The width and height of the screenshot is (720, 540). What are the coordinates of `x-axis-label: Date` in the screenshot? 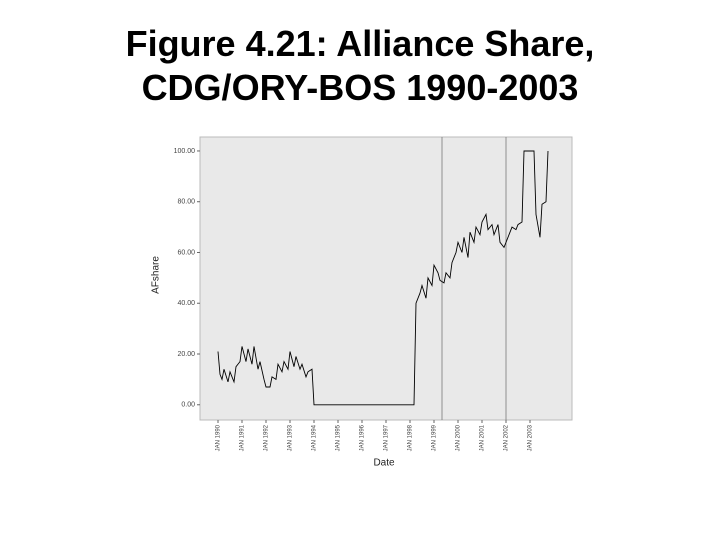 It's located at (384, 463).